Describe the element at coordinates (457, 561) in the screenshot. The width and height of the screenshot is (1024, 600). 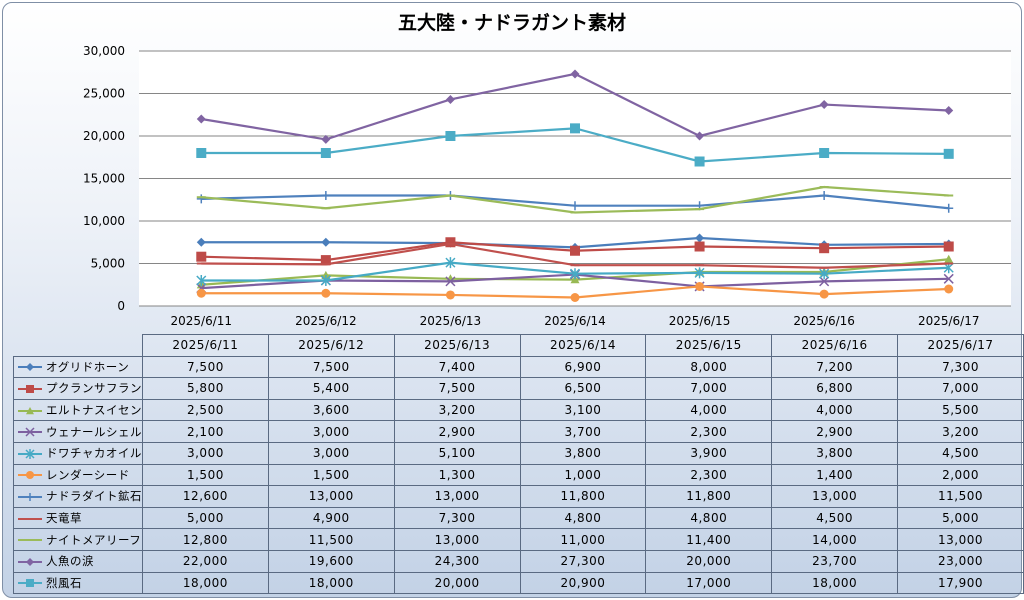
I see `data-label: 24,300` at that location.